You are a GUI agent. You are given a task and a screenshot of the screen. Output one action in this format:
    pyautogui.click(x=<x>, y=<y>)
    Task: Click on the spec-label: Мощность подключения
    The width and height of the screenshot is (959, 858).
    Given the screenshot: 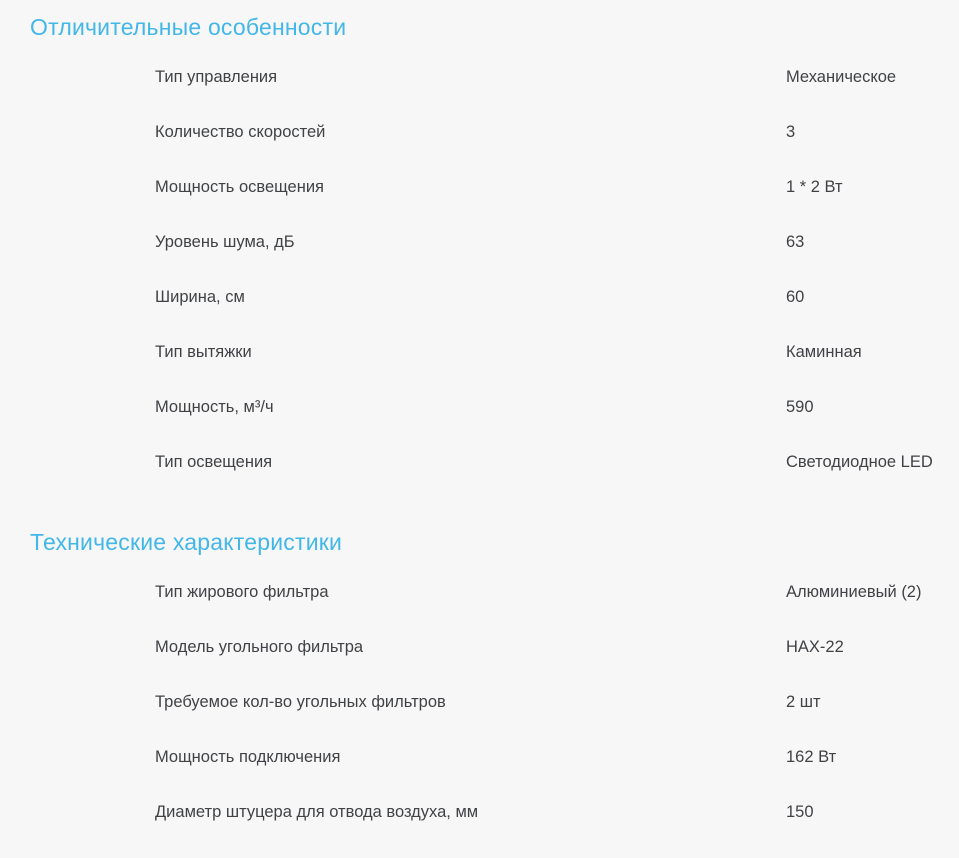 What is the action you would take?
    pyautogui.click(x=248, y=756)
    